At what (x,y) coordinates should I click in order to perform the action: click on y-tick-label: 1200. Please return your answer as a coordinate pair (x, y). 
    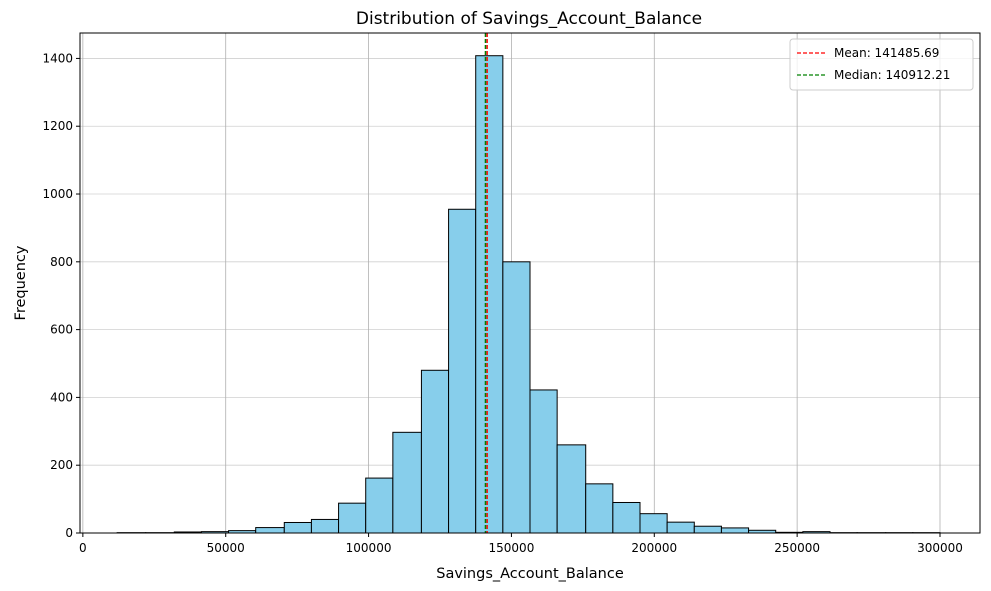
    Looking at the image, I should click on (57, 126).